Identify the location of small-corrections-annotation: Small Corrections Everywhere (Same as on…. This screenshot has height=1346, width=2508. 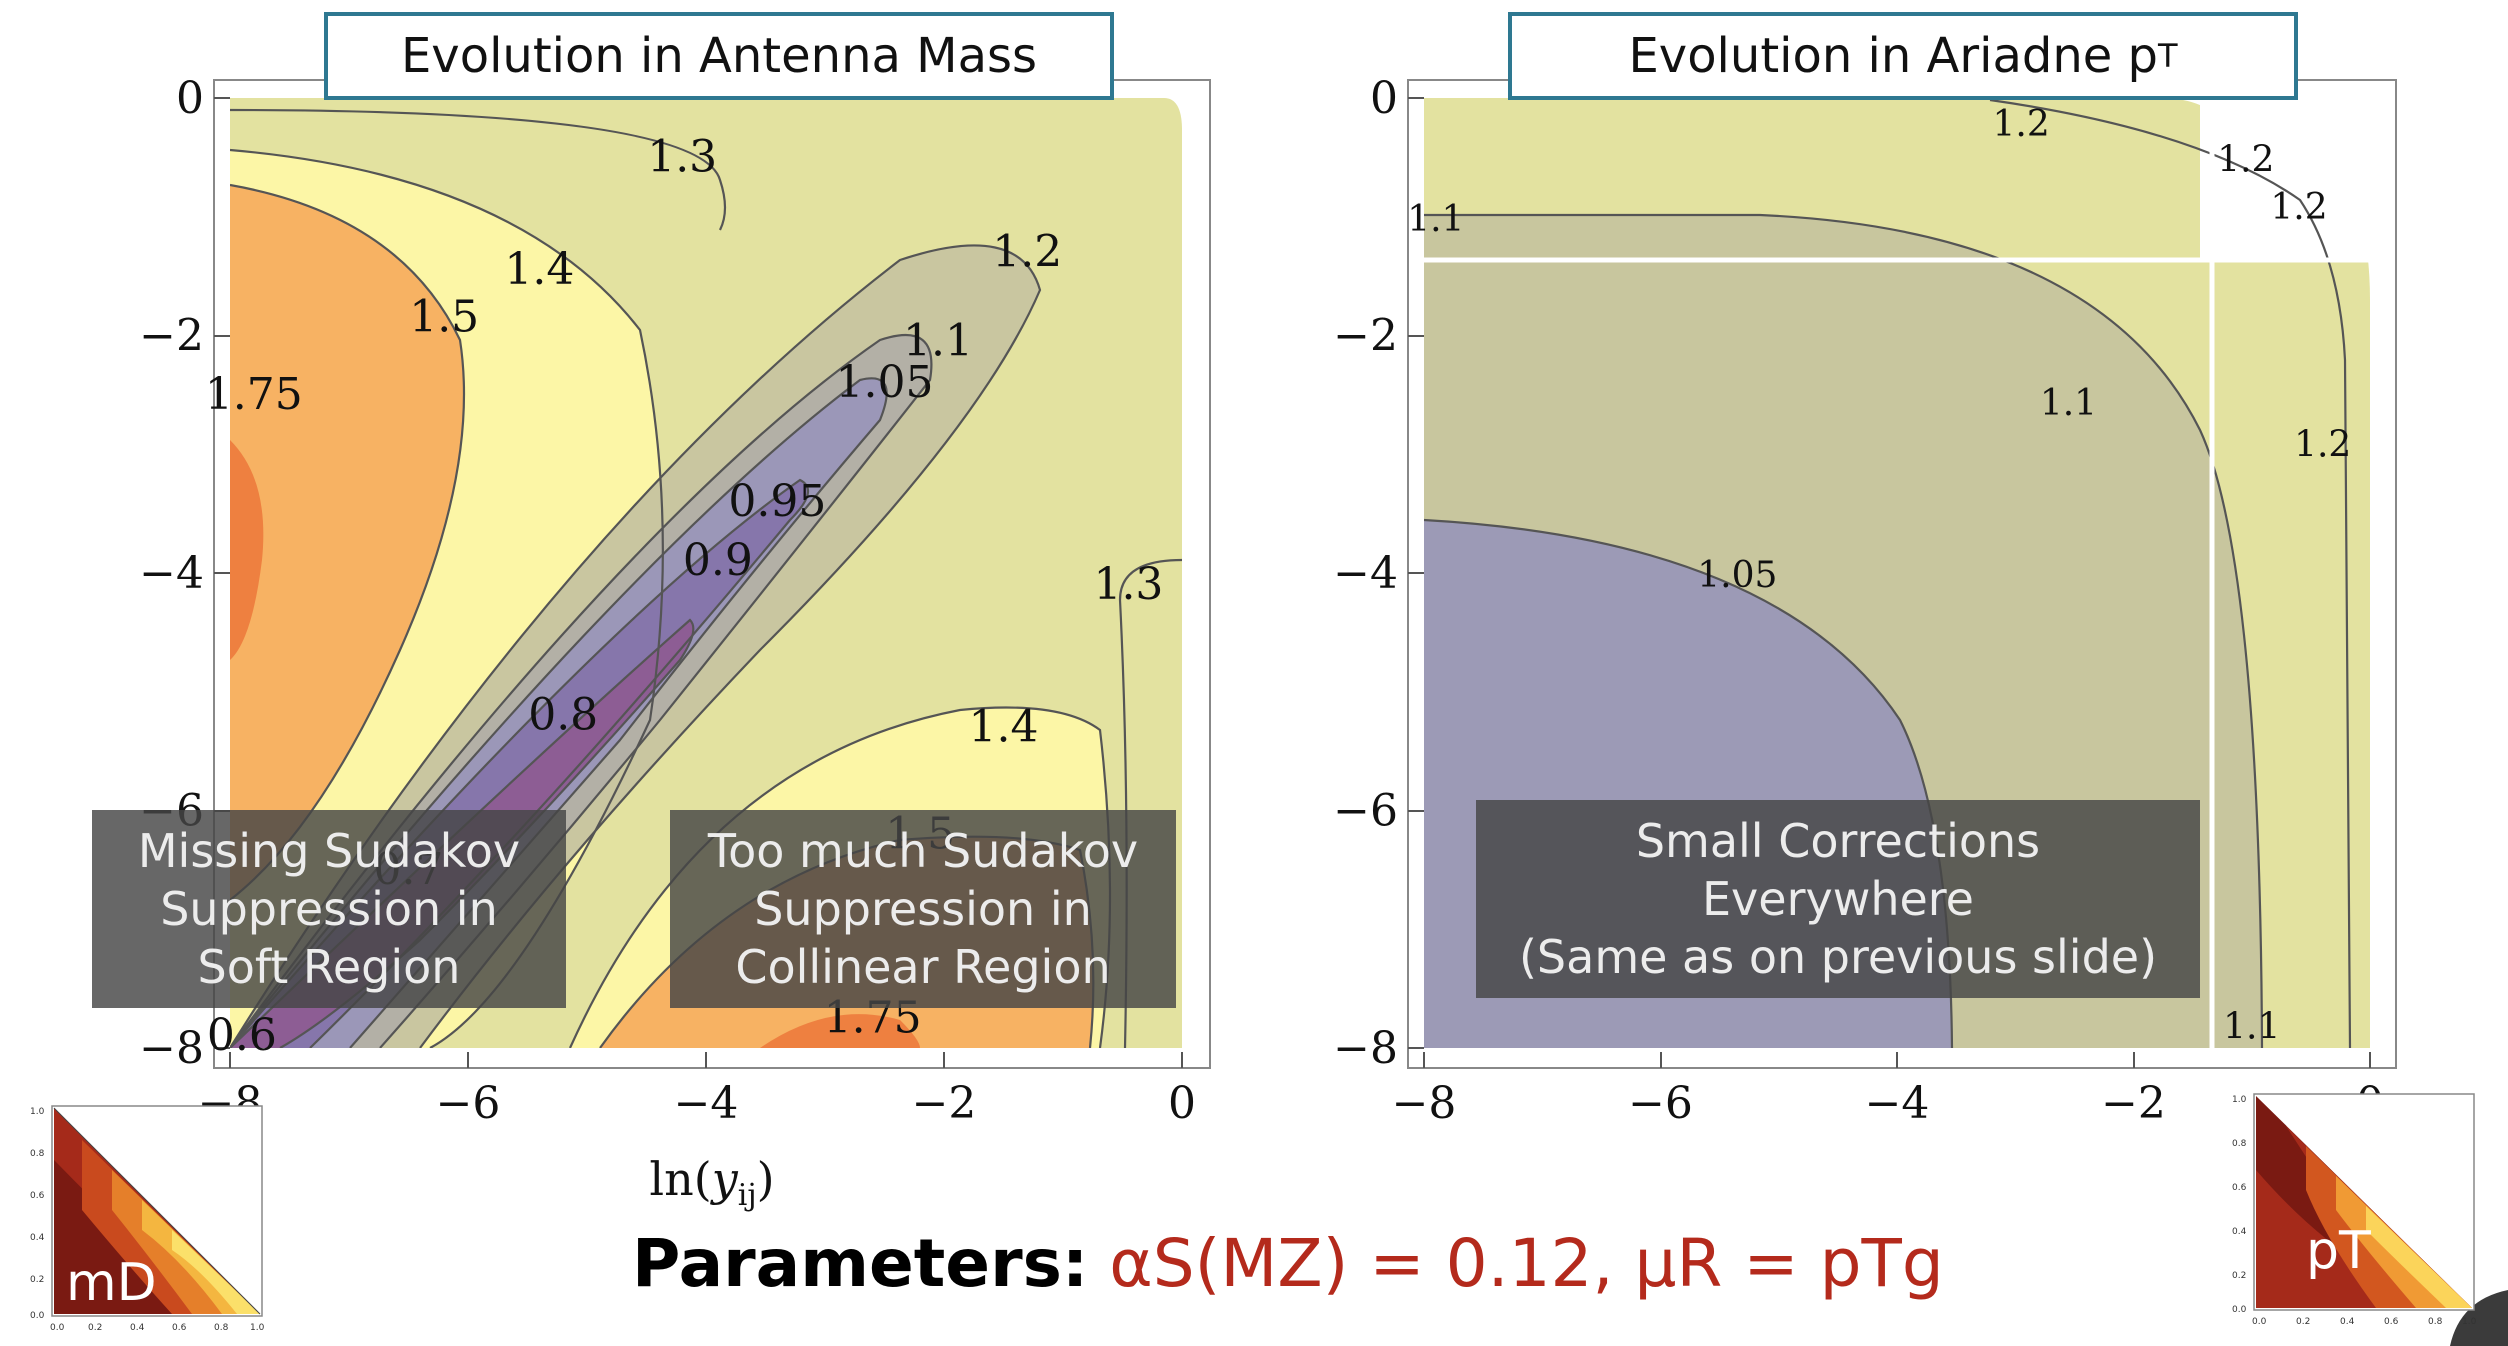
(1838, 899).